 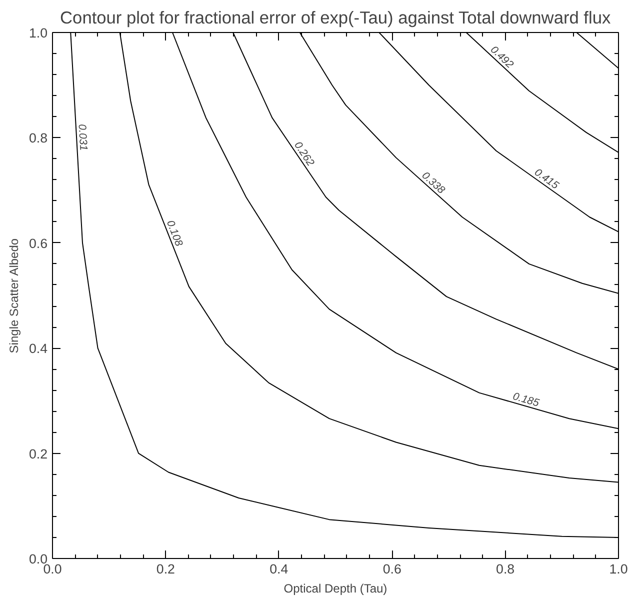 I want to click on legend-label: 0.031, so click(x=83, y=138).